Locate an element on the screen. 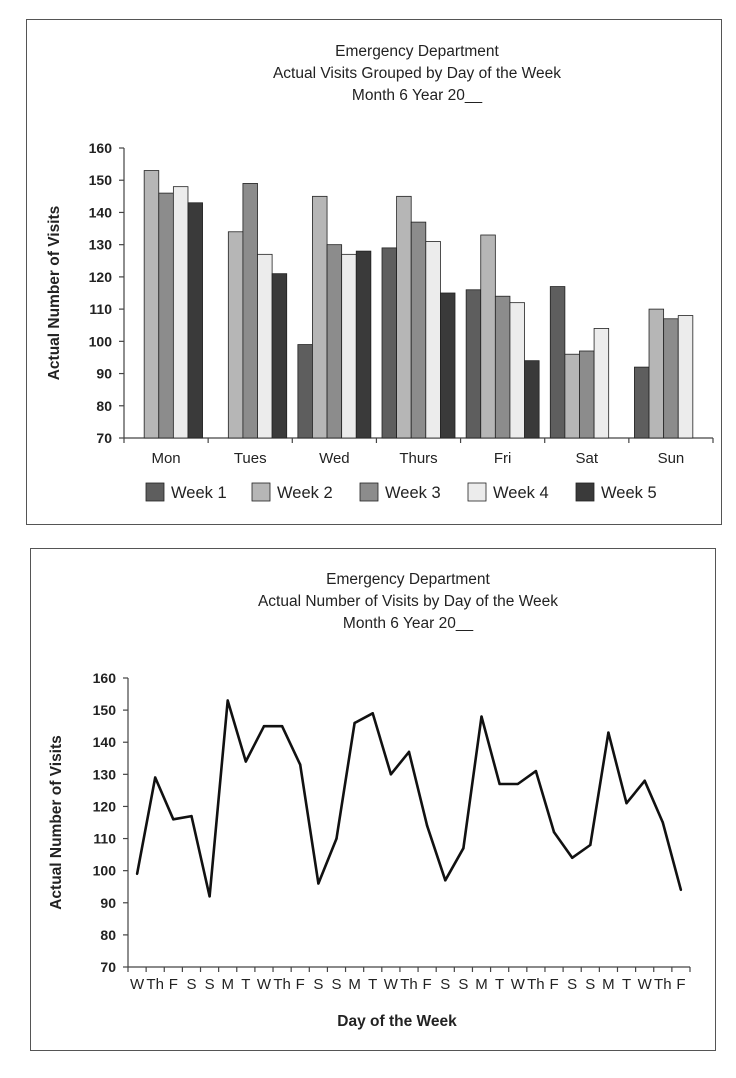  y-tick-label: 160 is located at coordinates (105, 678).